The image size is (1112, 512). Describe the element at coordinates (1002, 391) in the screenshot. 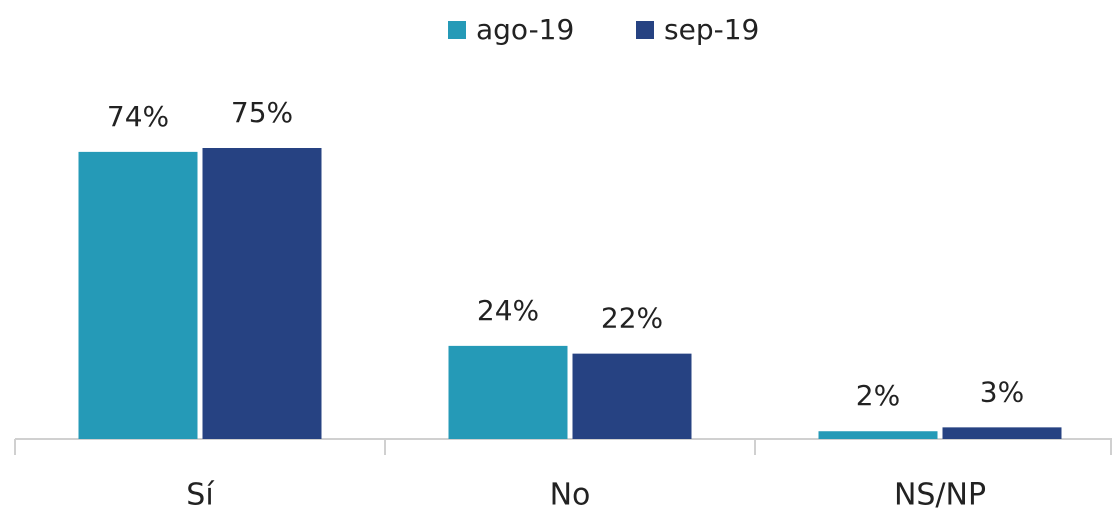

I see `data-label: 3%` at that location.